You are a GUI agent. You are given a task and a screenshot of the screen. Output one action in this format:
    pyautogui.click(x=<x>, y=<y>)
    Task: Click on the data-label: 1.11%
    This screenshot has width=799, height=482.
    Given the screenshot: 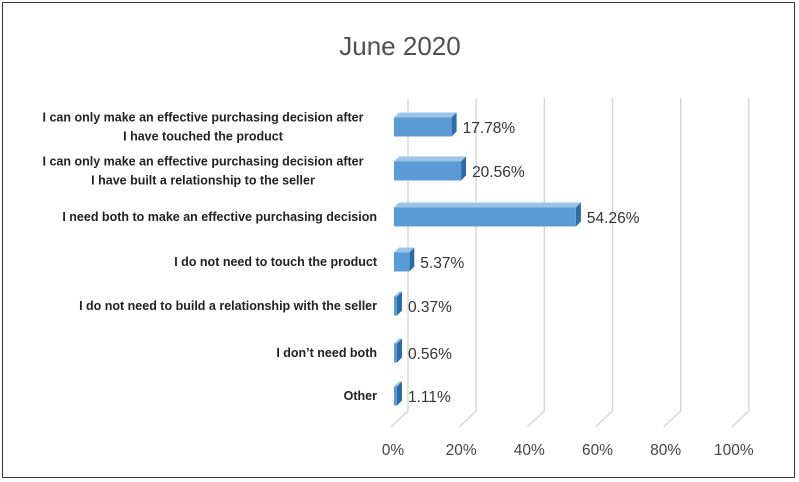 What is the action you would take?
    pyautogui.click(x=429, y=397)
    